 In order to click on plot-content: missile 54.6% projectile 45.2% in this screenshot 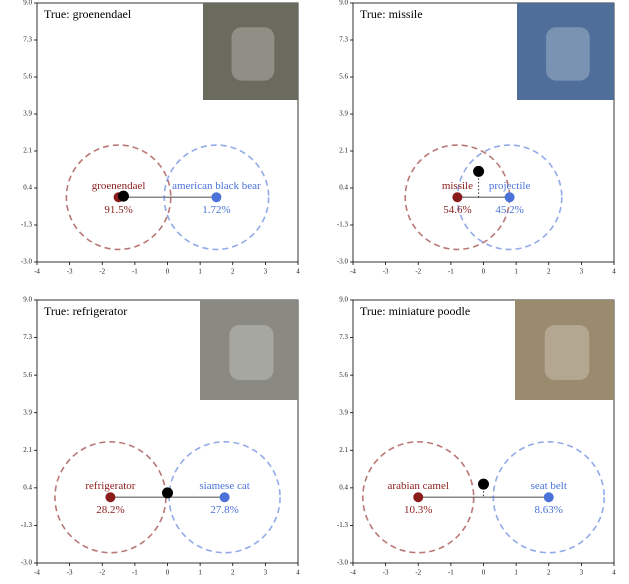, I will do `click(483, 197)`.